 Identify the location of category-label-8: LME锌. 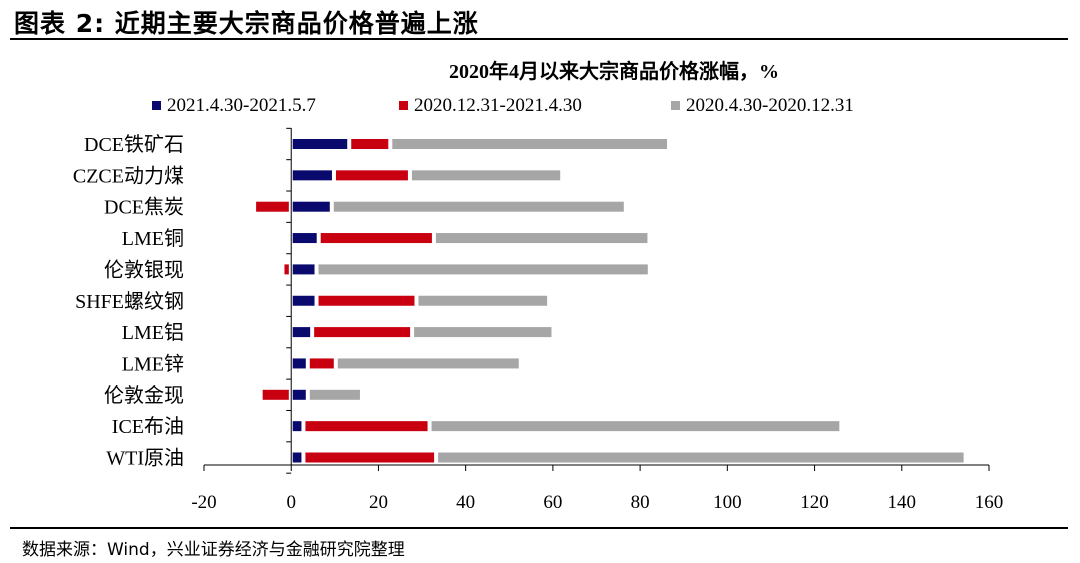
(153, 363).